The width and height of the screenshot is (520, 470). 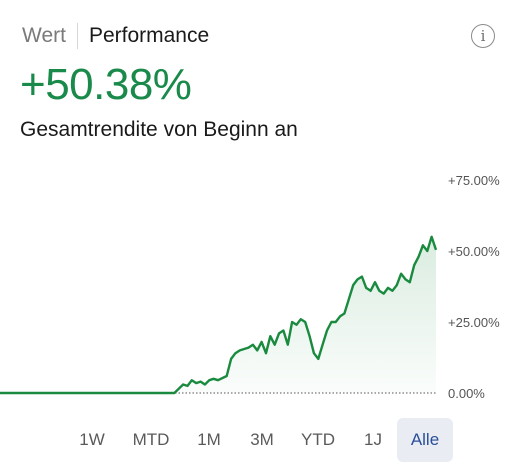 What do you see at coordinates (425, 440) in the screenshot?
I see `range-button-alle: Alle` at bounding box center [425, 440].